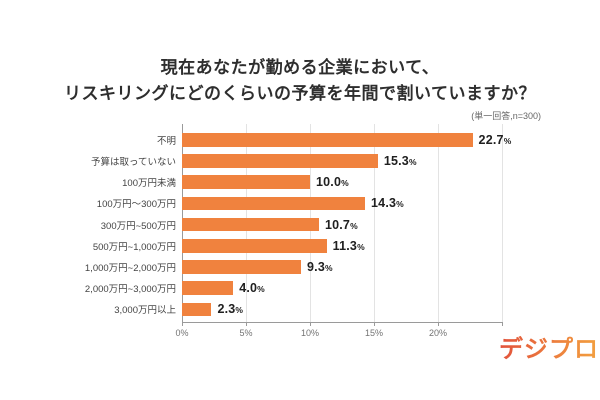 This screenshot has width=600, height=400. I want to click on x-axis-label-20: 20%, so click(438, 333).